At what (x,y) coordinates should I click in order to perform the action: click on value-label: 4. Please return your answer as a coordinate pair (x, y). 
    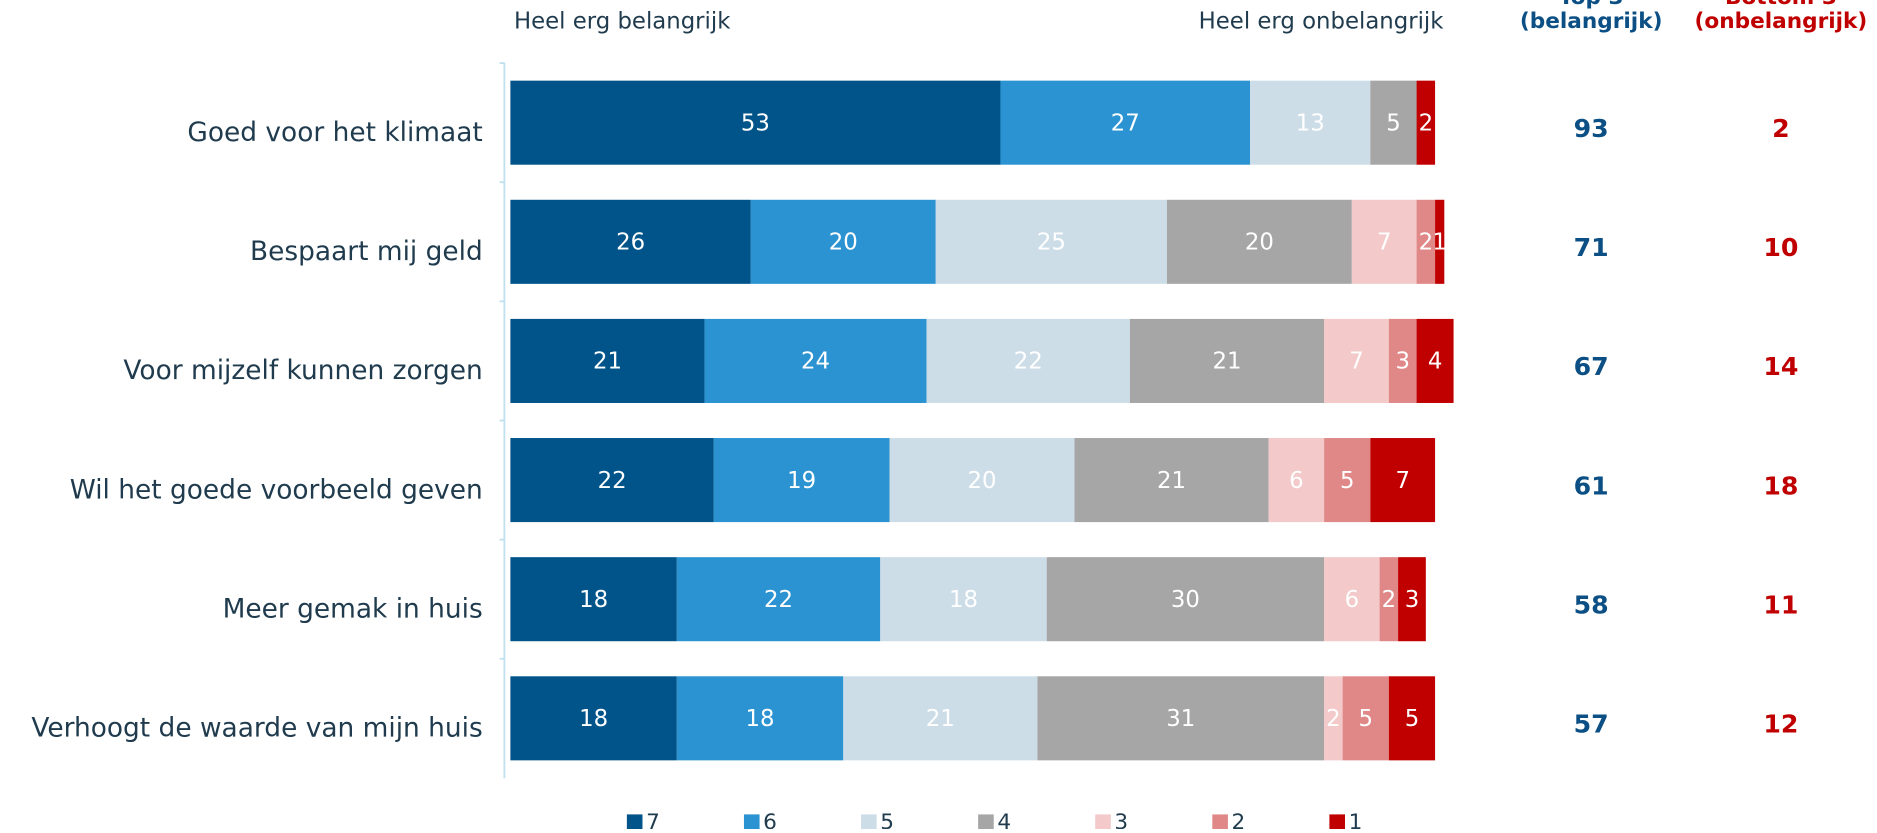
    Looking at the image, I should click on (1435, 362).